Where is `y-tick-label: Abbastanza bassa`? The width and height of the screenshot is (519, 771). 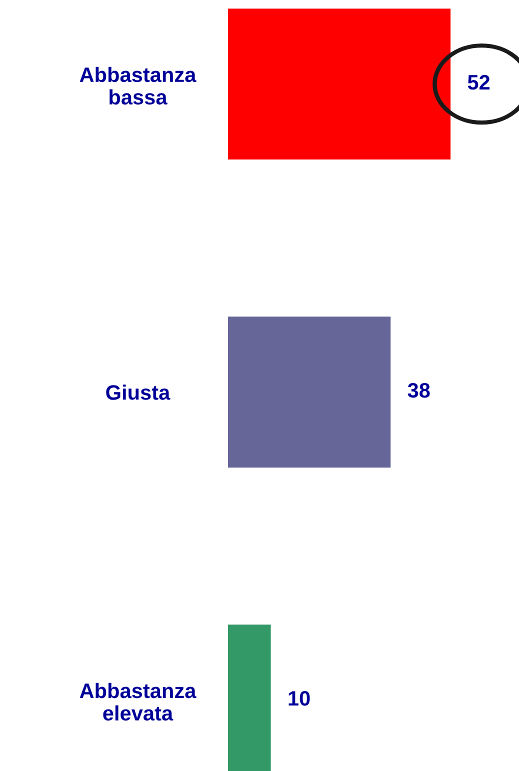
y-tick-label: Abbastanza bassa is located at coordinates (138, 85).